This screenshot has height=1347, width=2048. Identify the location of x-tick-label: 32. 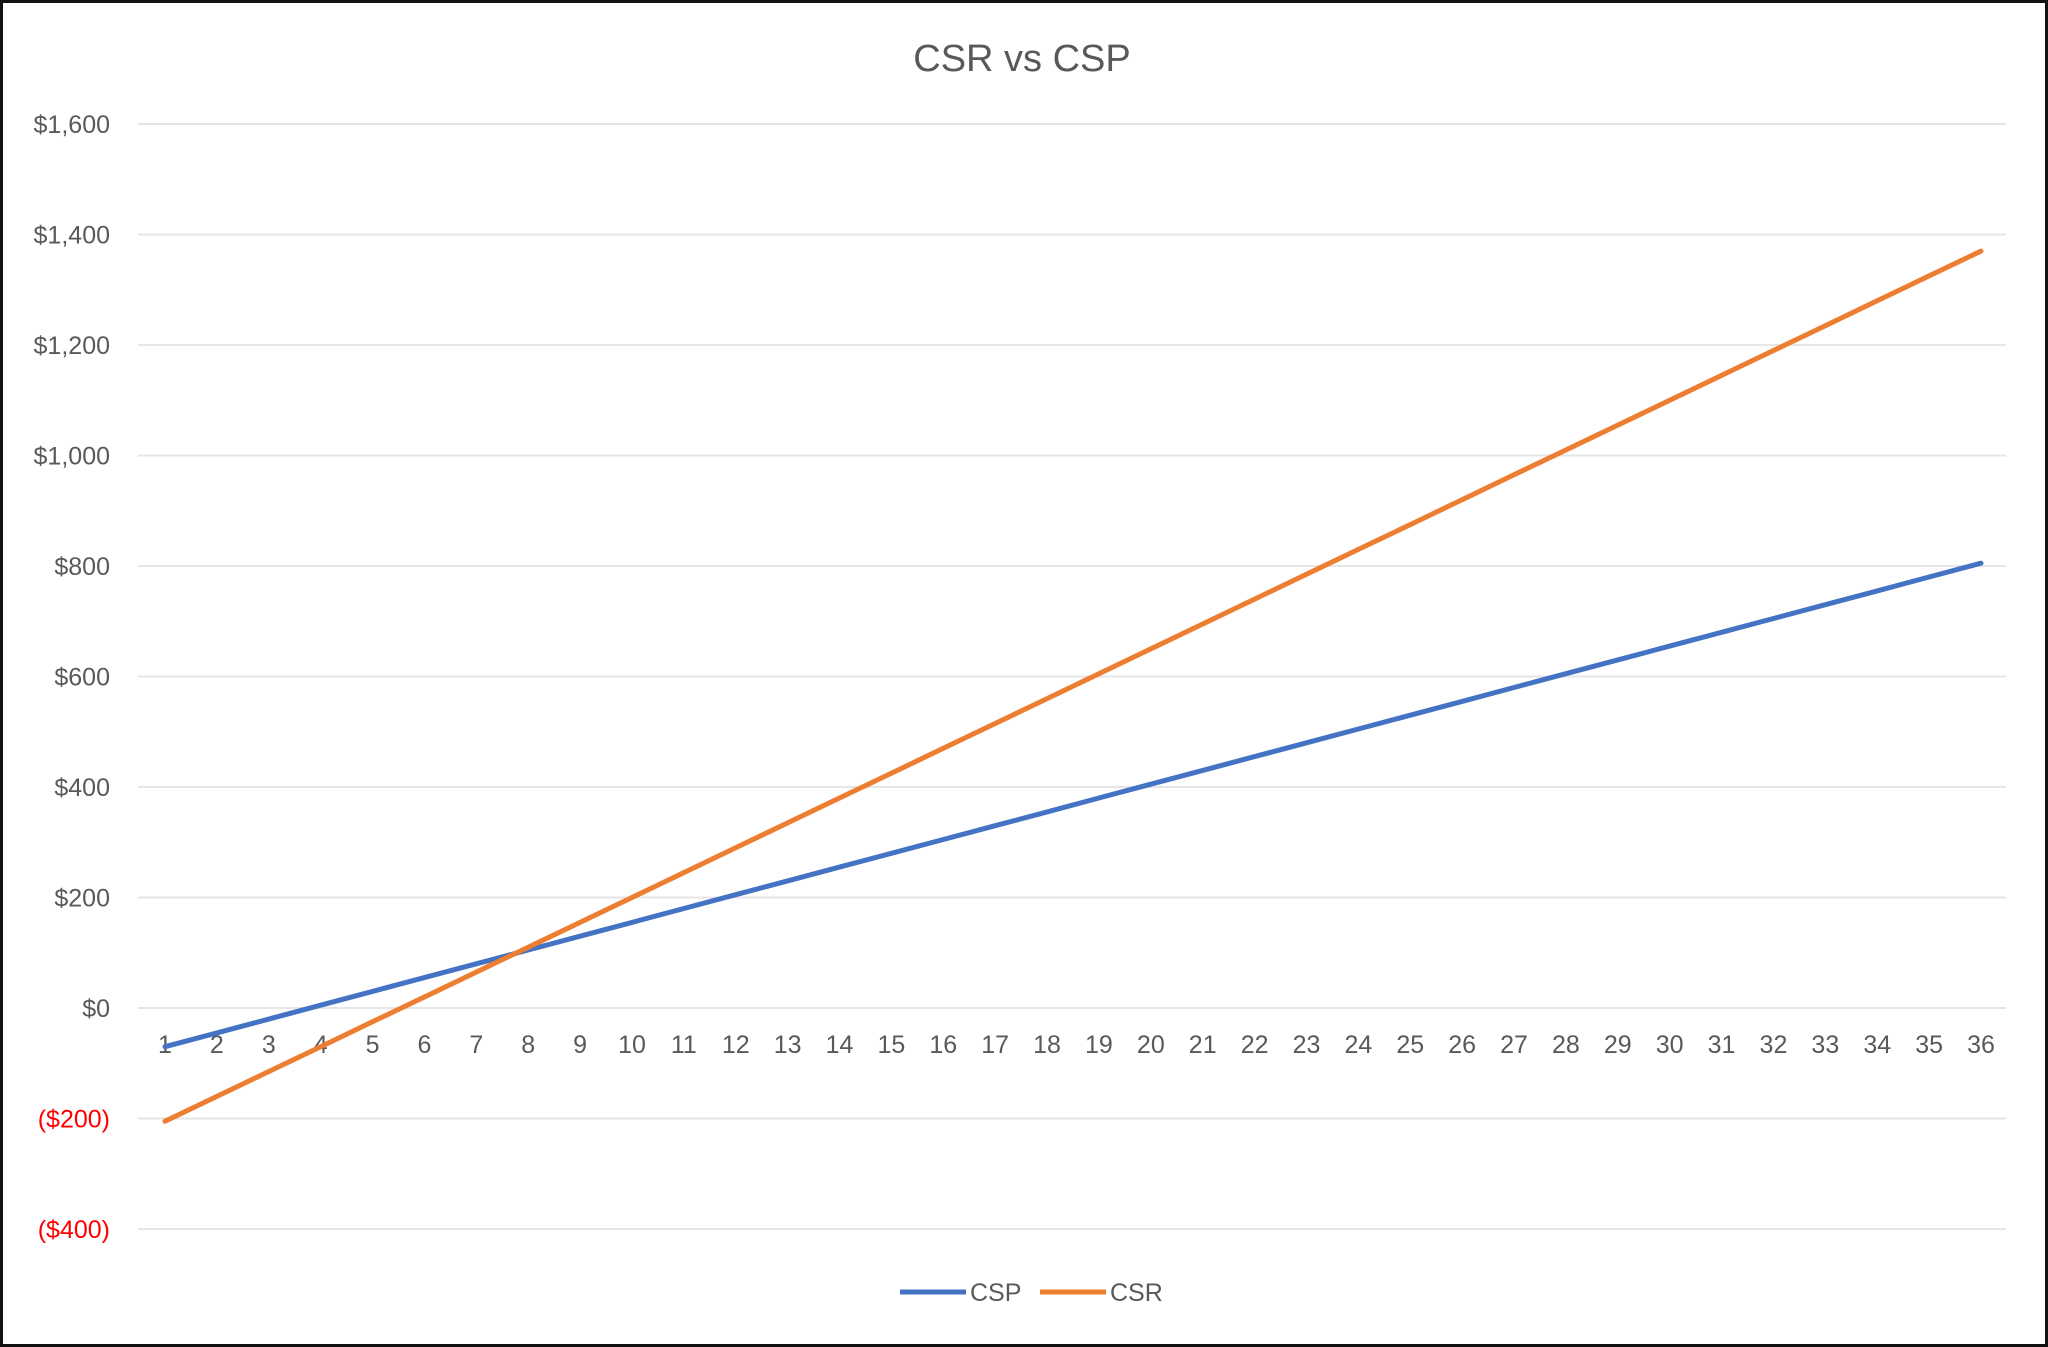
(1774, 1045).